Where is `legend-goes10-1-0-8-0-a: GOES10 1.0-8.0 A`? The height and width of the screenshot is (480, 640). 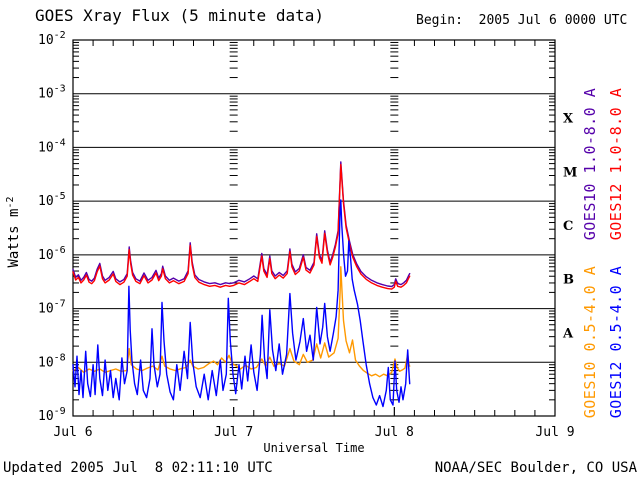 legend-goes10-1-0-8-0-a: GOES10 1.0-8.0 A is located at coordinates (590, 164).